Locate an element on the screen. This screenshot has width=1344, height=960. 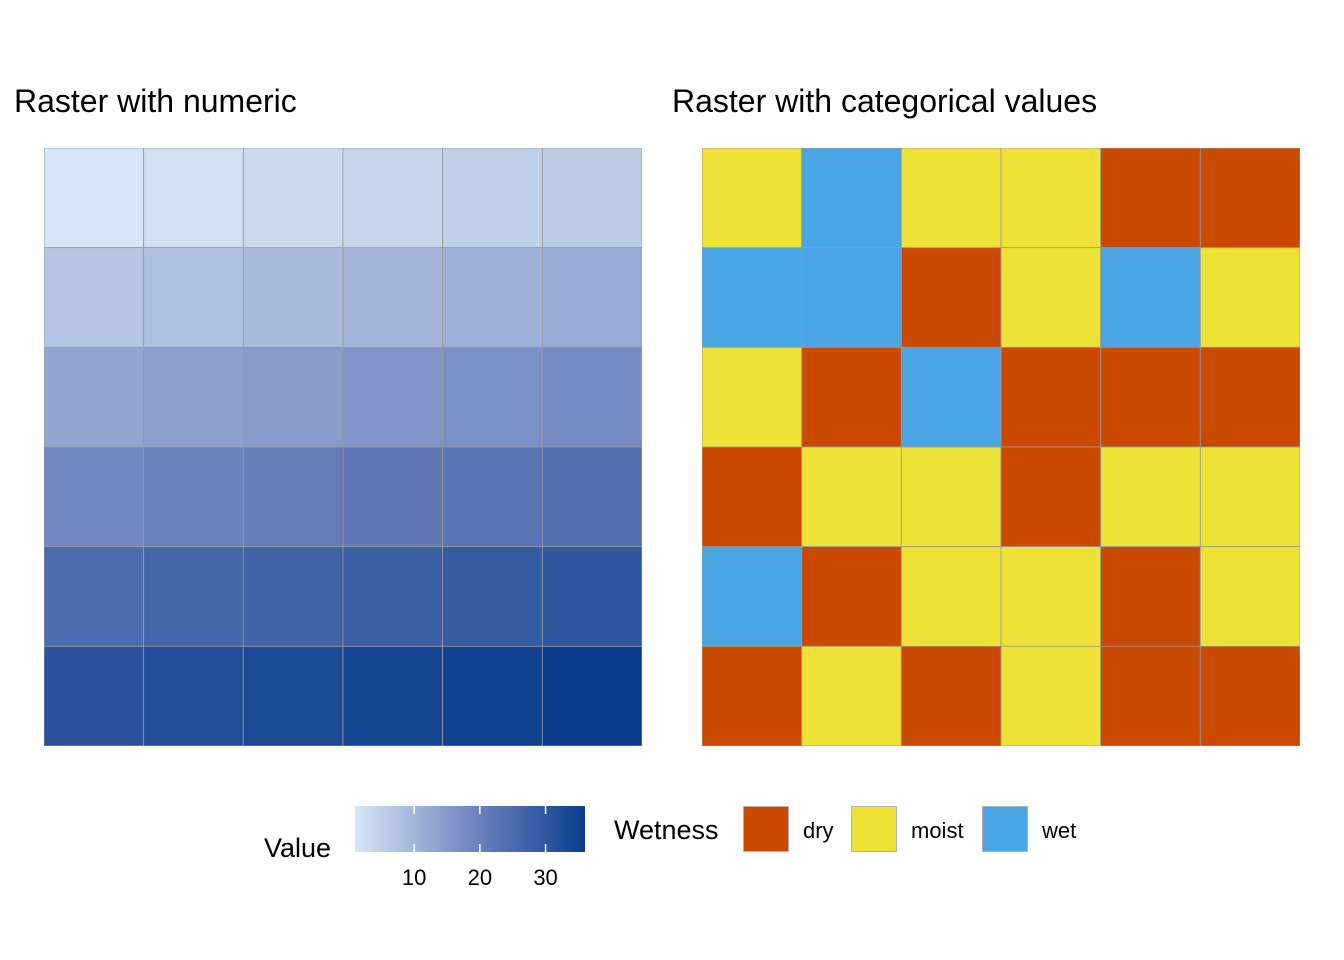
categorical-cell-r2-c5 is located at coordinates (1150, 297).